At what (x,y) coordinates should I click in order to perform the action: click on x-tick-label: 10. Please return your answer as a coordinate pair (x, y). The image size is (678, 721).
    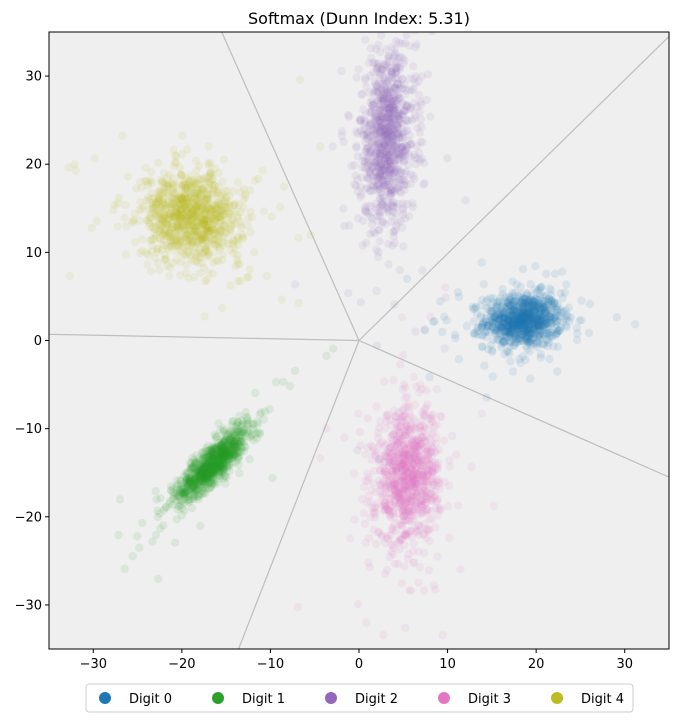
    Looking at the image, I should click on (447, 664).